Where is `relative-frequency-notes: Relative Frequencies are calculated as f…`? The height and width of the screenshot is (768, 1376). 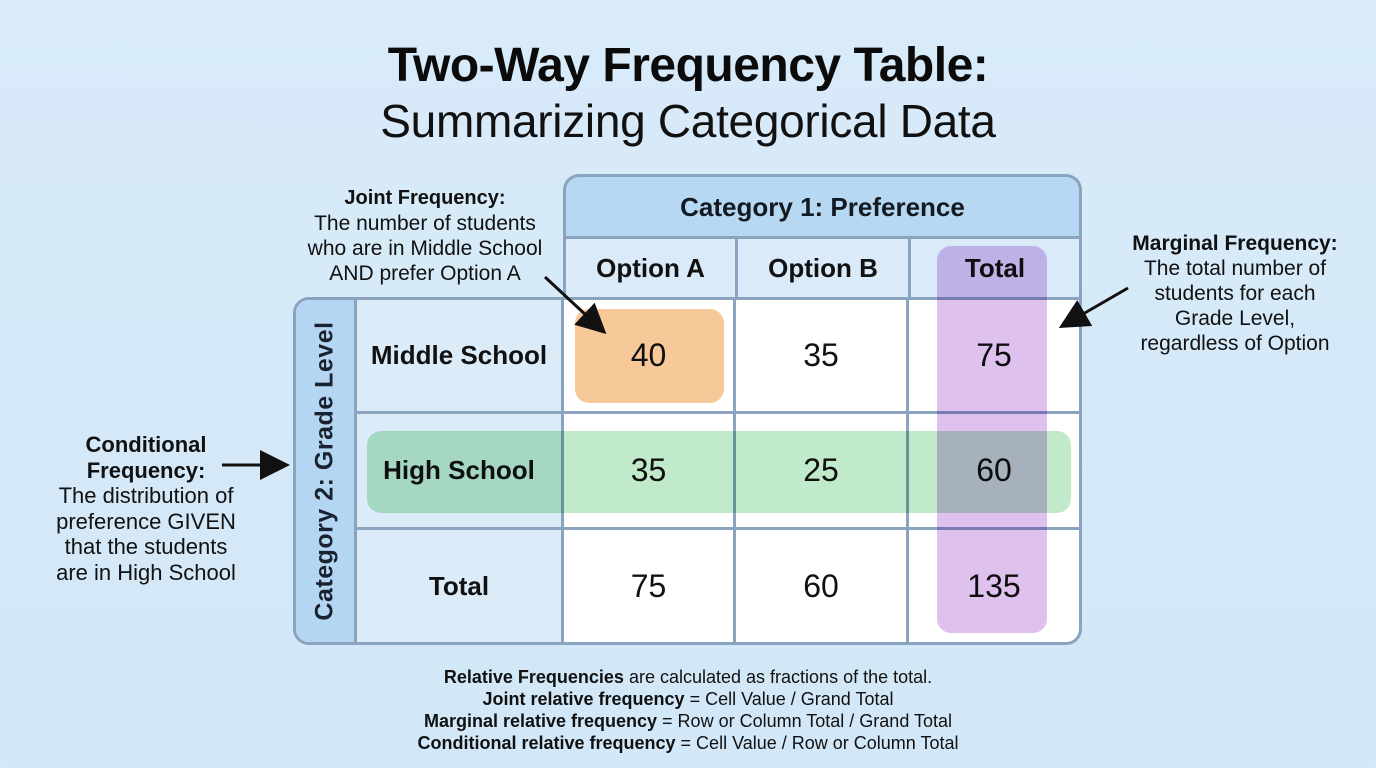
relative-frequency-notes: Relative Frequencies are calculated as f… is located at coordinates (688, 710).